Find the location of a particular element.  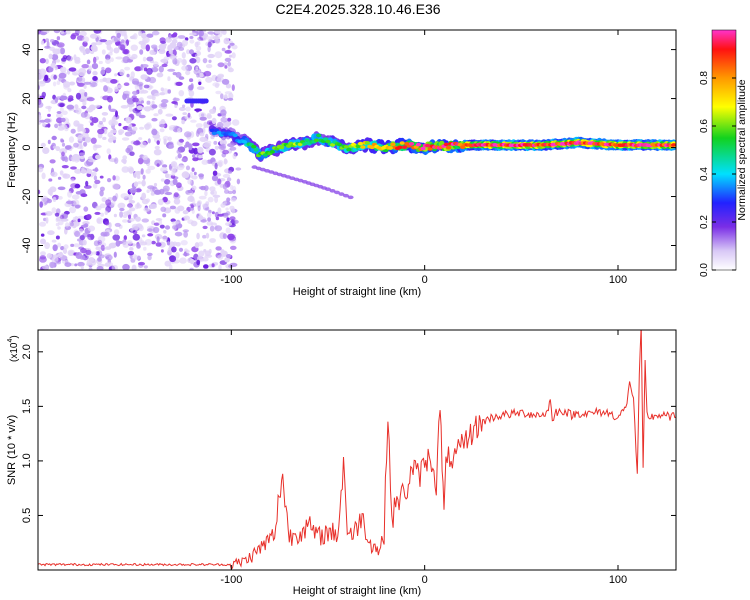

spectrogram-x-label: Height of straight line (km) is located at coordinates (357, 292).